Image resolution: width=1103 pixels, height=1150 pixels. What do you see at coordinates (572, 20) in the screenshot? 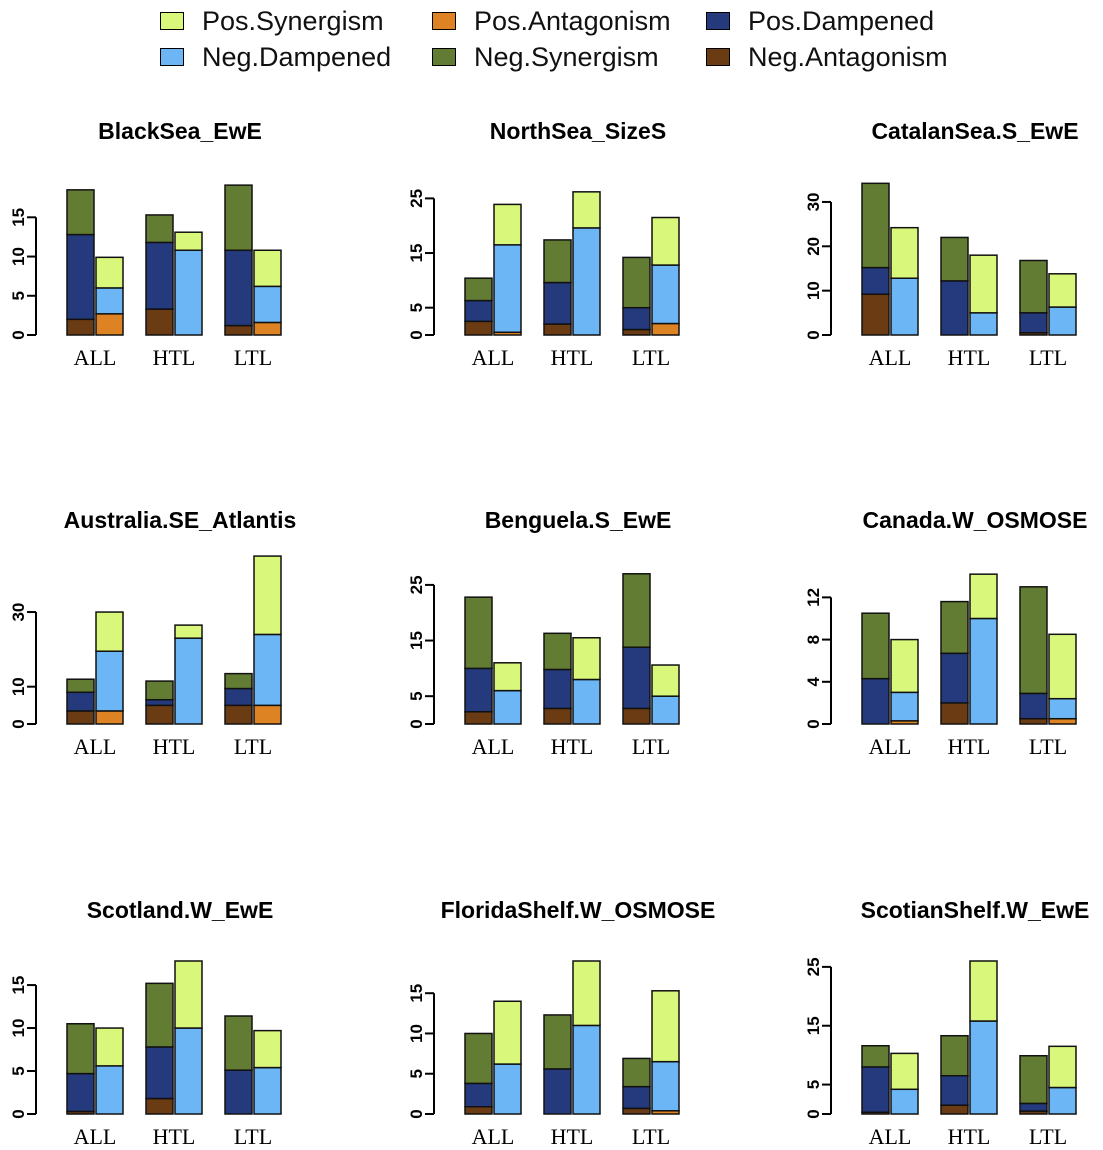
I see `legend-label: Pos.Antagonism` at bounding box center [572, 20].